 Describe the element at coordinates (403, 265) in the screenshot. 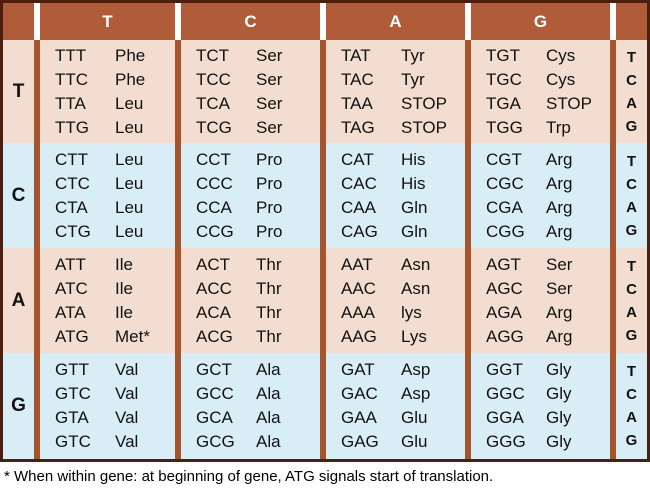

I see `codon-entry: AAT Asn` at that location.